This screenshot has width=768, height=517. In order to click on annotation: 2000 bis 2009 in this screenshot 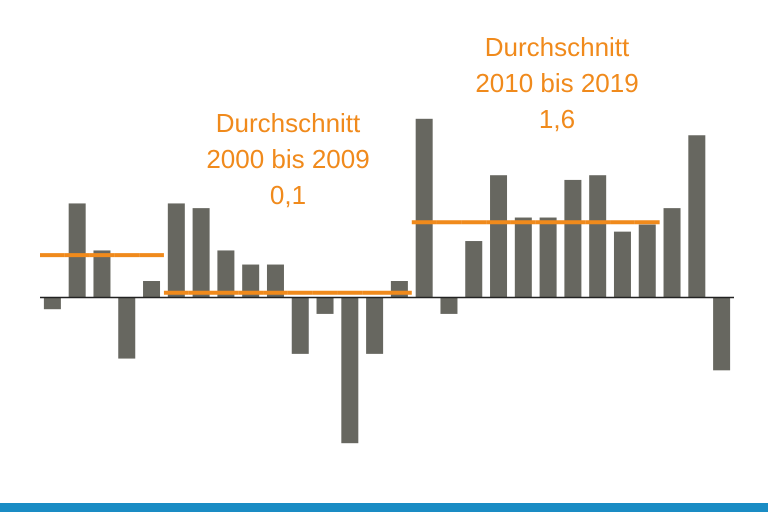, I will do `click(287, 159)`.